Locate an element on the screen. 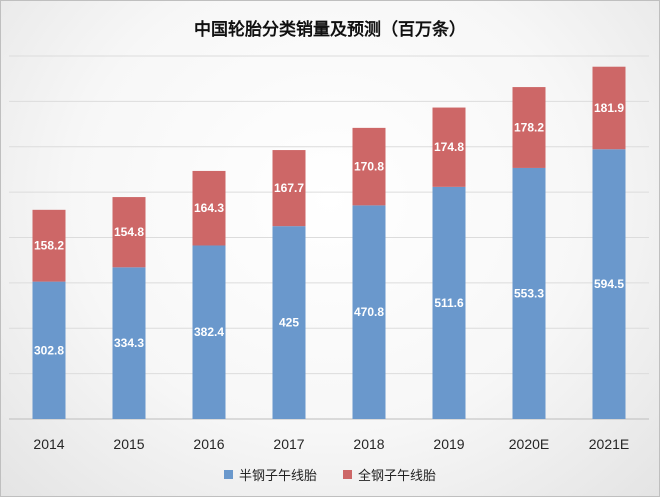  legend-swatch-semi-steel is located at coordinates (228, 474).